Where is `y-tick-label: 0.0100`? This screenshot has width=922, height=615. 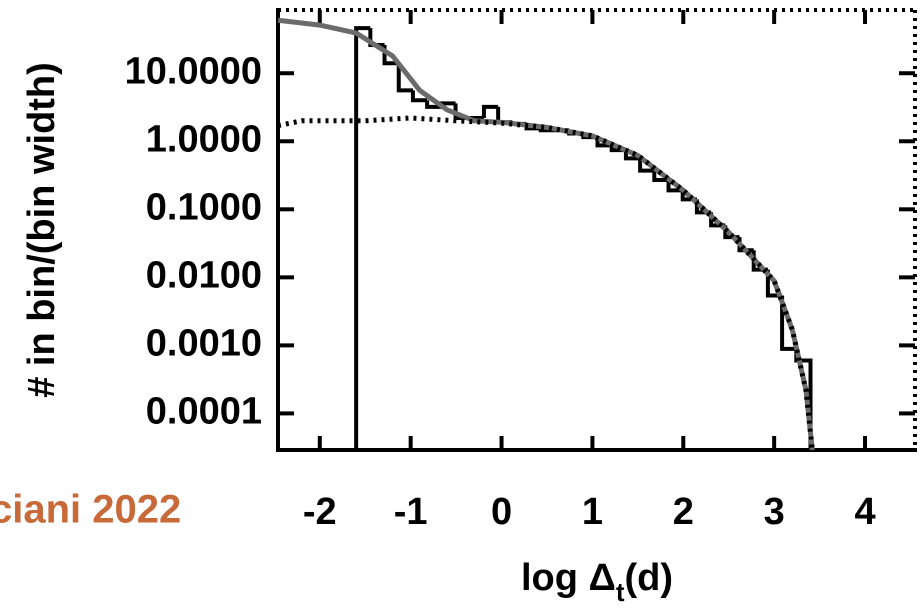 y-tick-label: 0.0100 is located at coordinates (204, 275).